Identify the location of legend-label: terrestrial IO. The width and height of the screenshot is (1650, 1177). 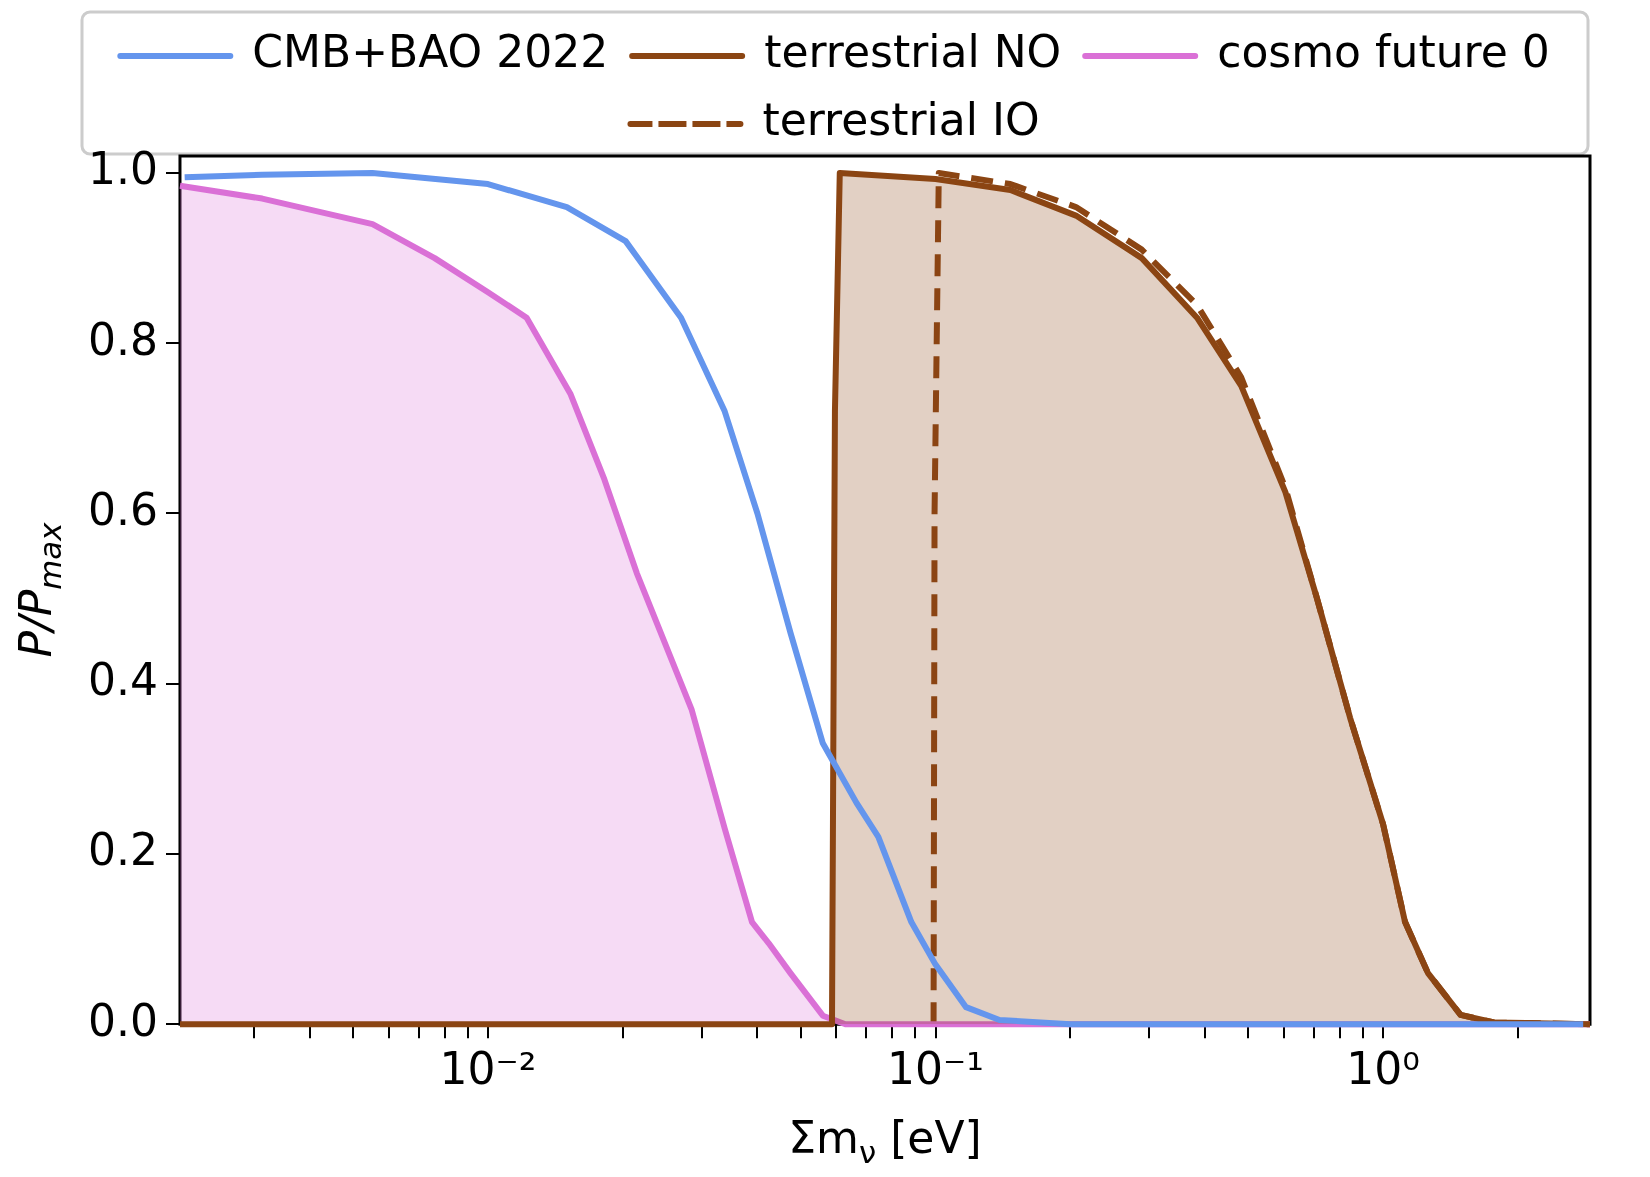
(901, 120).